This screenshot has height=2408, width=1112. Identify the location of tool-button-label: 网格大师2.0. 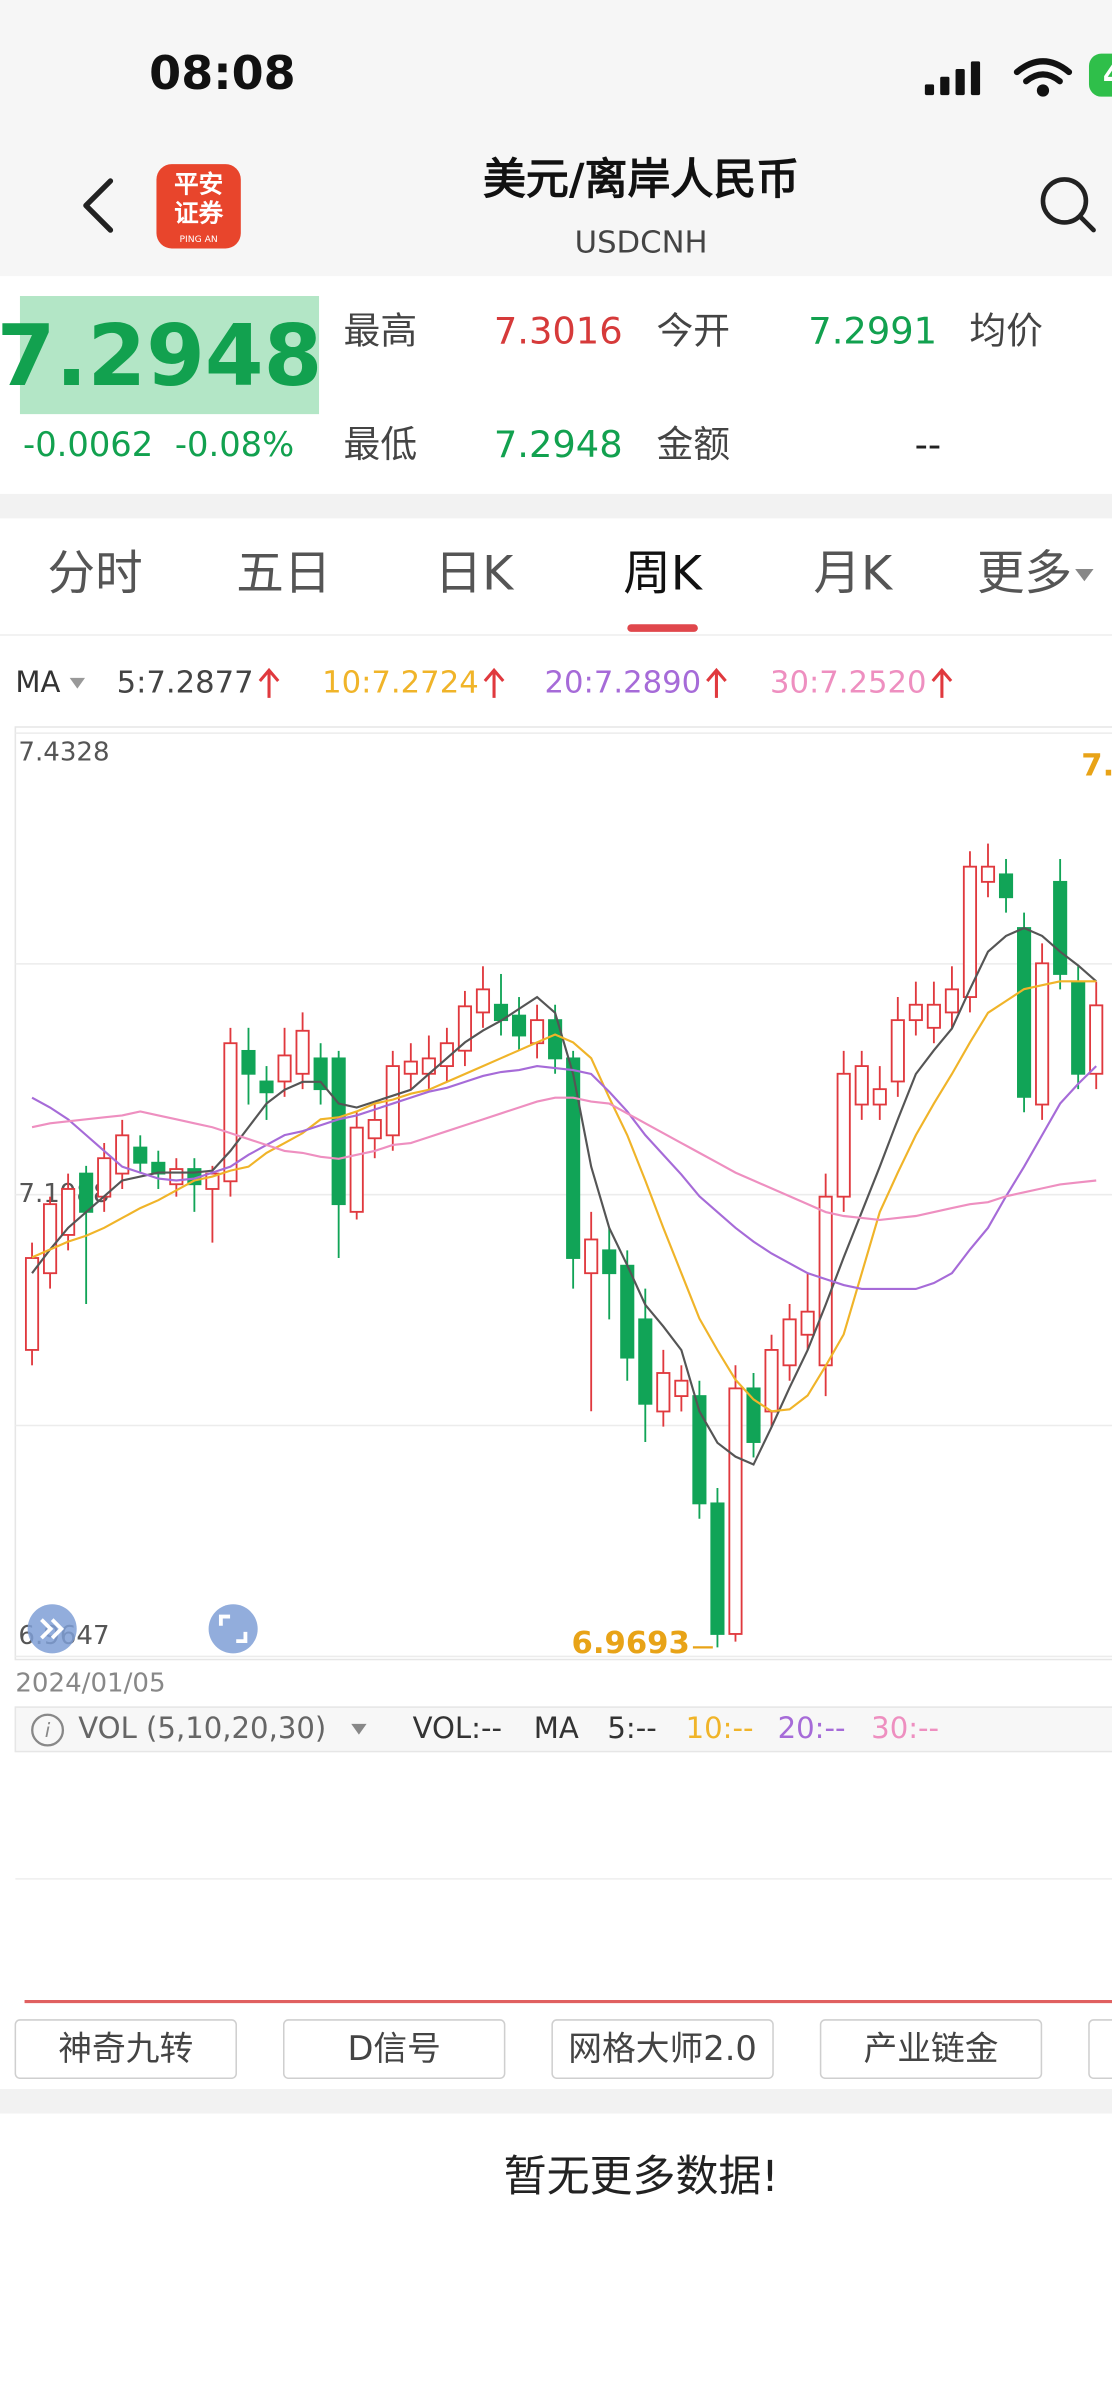
(662, 2048).